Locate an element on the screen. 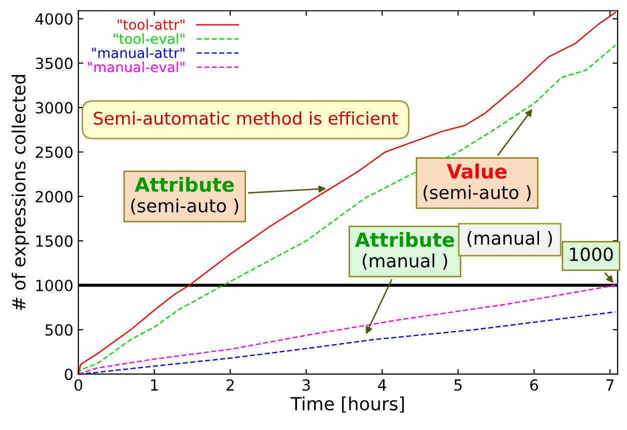  annotation: Value (semi-auto ) is located at coordinates (477, 183).